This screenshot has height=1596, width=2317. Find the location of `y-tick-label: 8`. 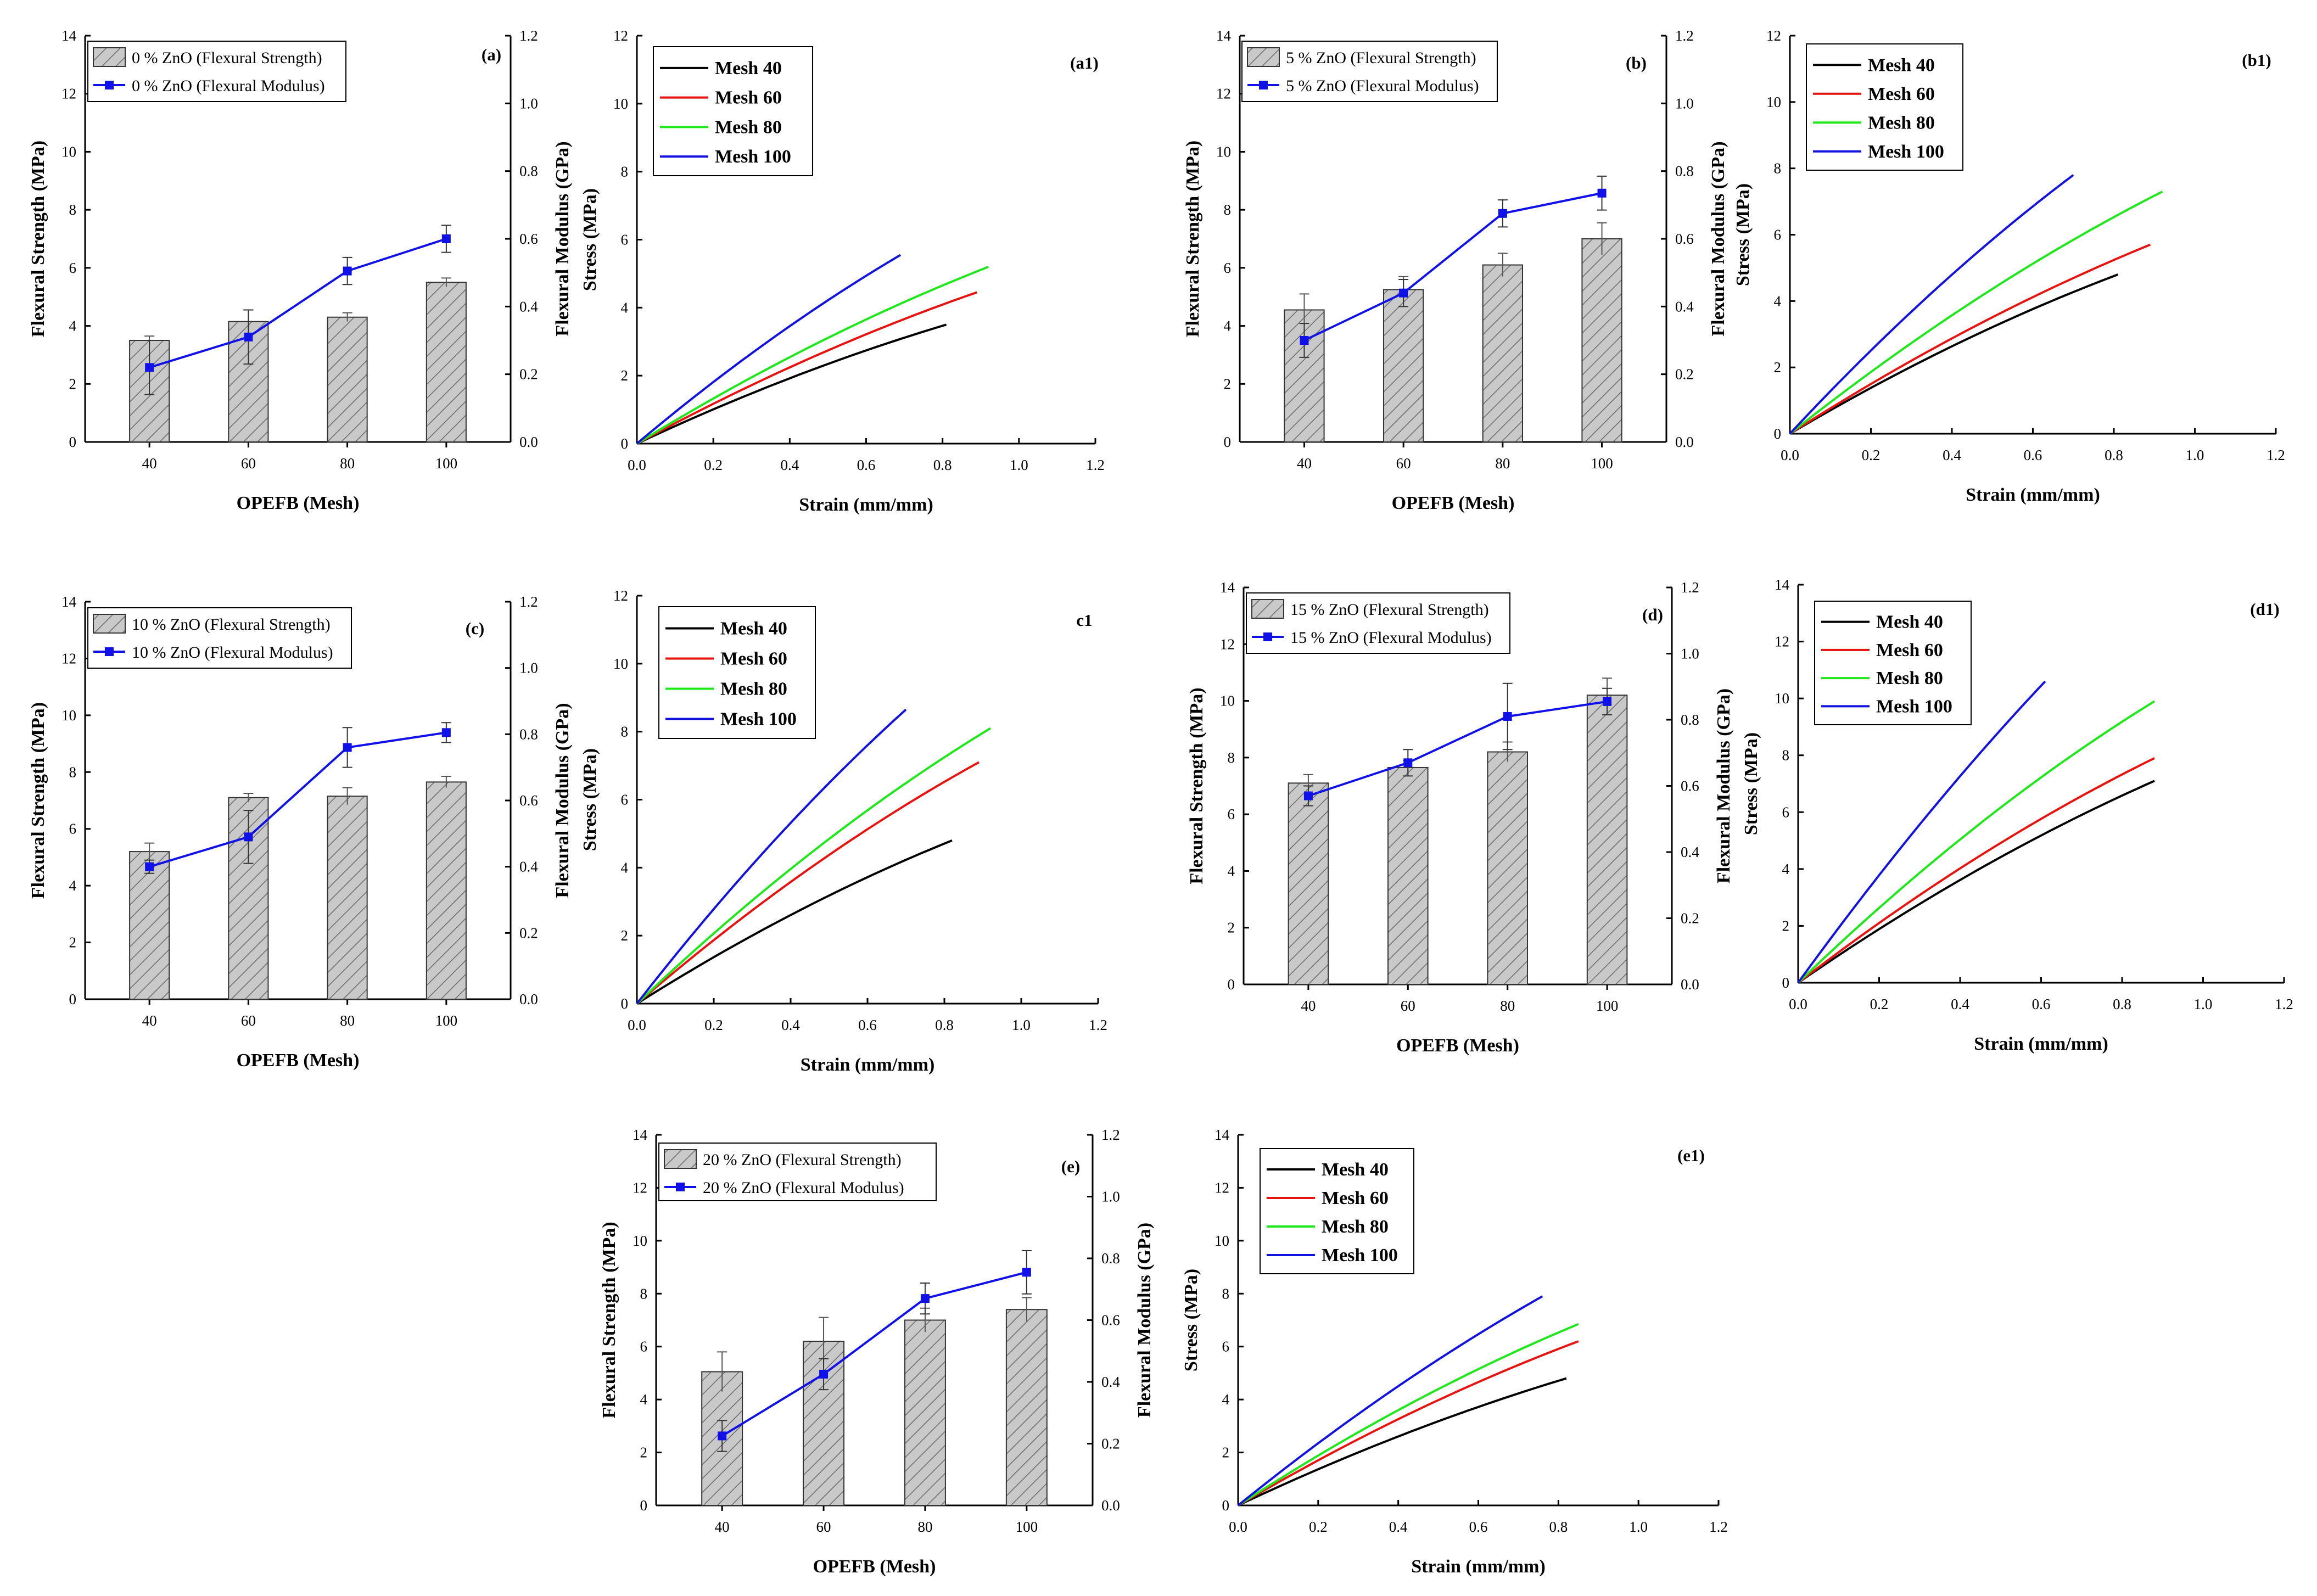

y-tick-label: 8 is located at coordinates (1232, 758).